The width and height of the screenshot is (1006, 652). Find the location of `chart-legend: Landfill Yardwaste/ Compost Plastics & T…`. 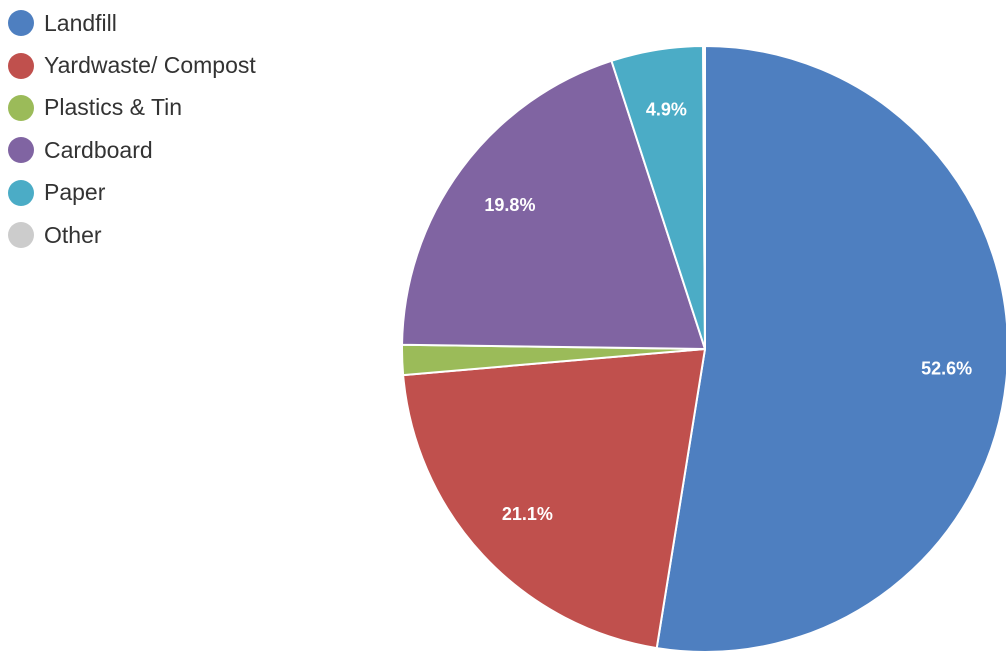

chart-legend: Landfill Yardwaste/ Compost Plastics & T… is located at coordinates (132, 129).